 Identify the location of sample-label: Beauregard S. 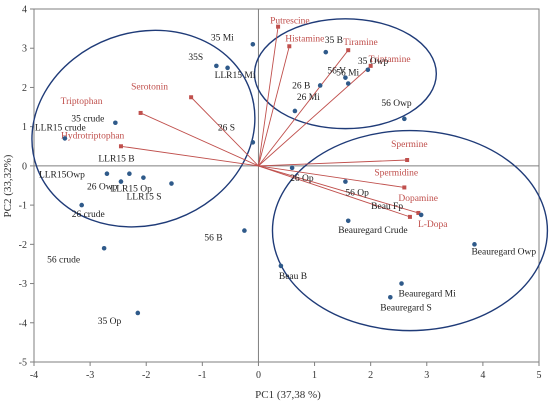
(405, 308).